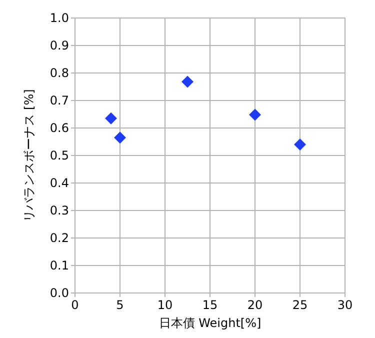 The width and height of the screenshot is (375, 338). What do you see at coordinates (29, 155) in the screenshot?
I see `y-axis-title: リバランスボーナス [%]` at bounding box center [29, 155].